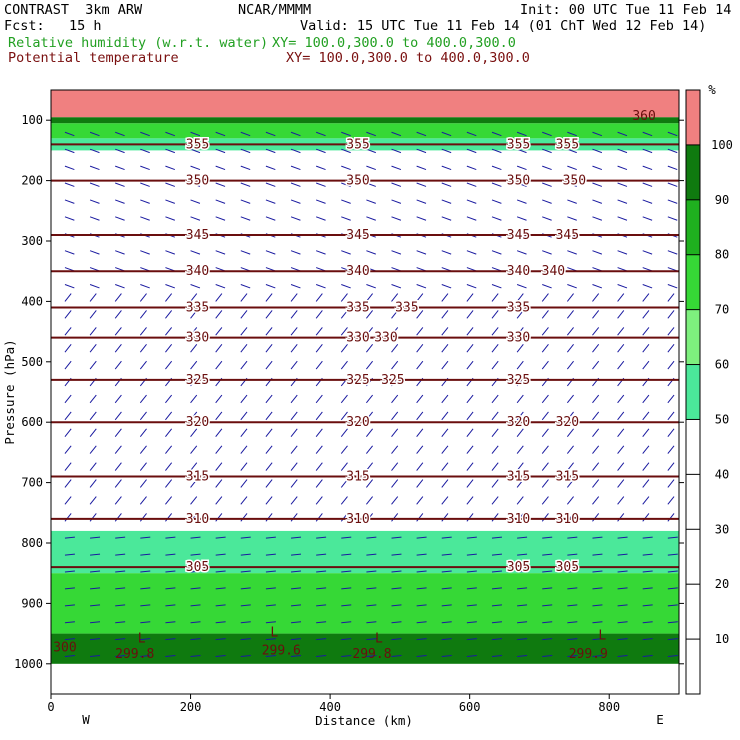 Image resolution: width=740 pixels, height=740 pixels. What do you see at coordinates (518, 380) in the screenshot?
I see `theta-label-325-3: 325` at bounding box center [518, 380].